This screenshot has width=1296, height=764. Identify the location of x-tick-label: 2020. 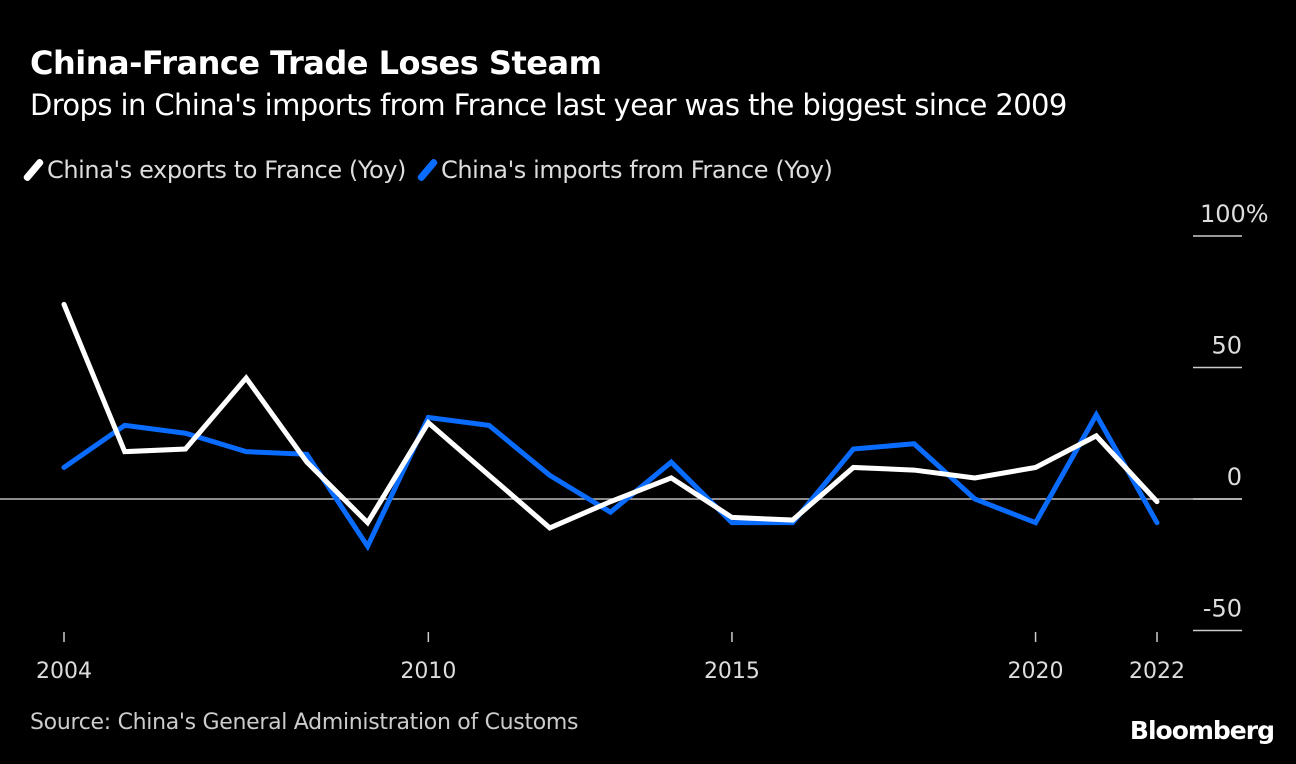
(1036, 671).